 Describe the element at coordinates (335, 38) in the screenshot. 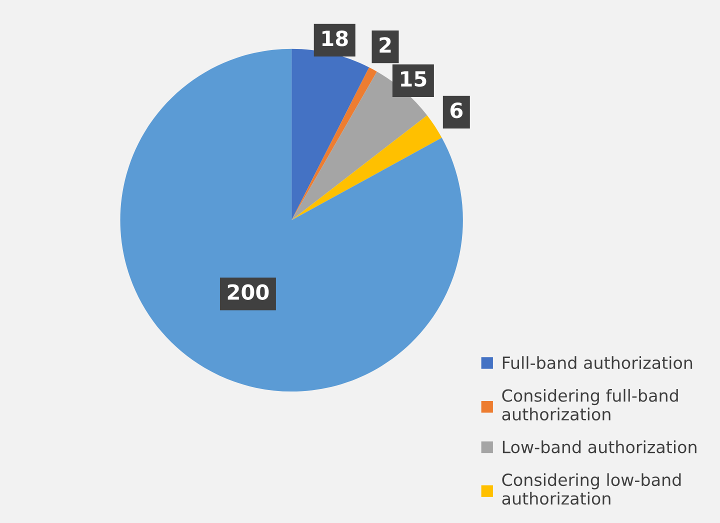

I see `data-label: 18` at that location.